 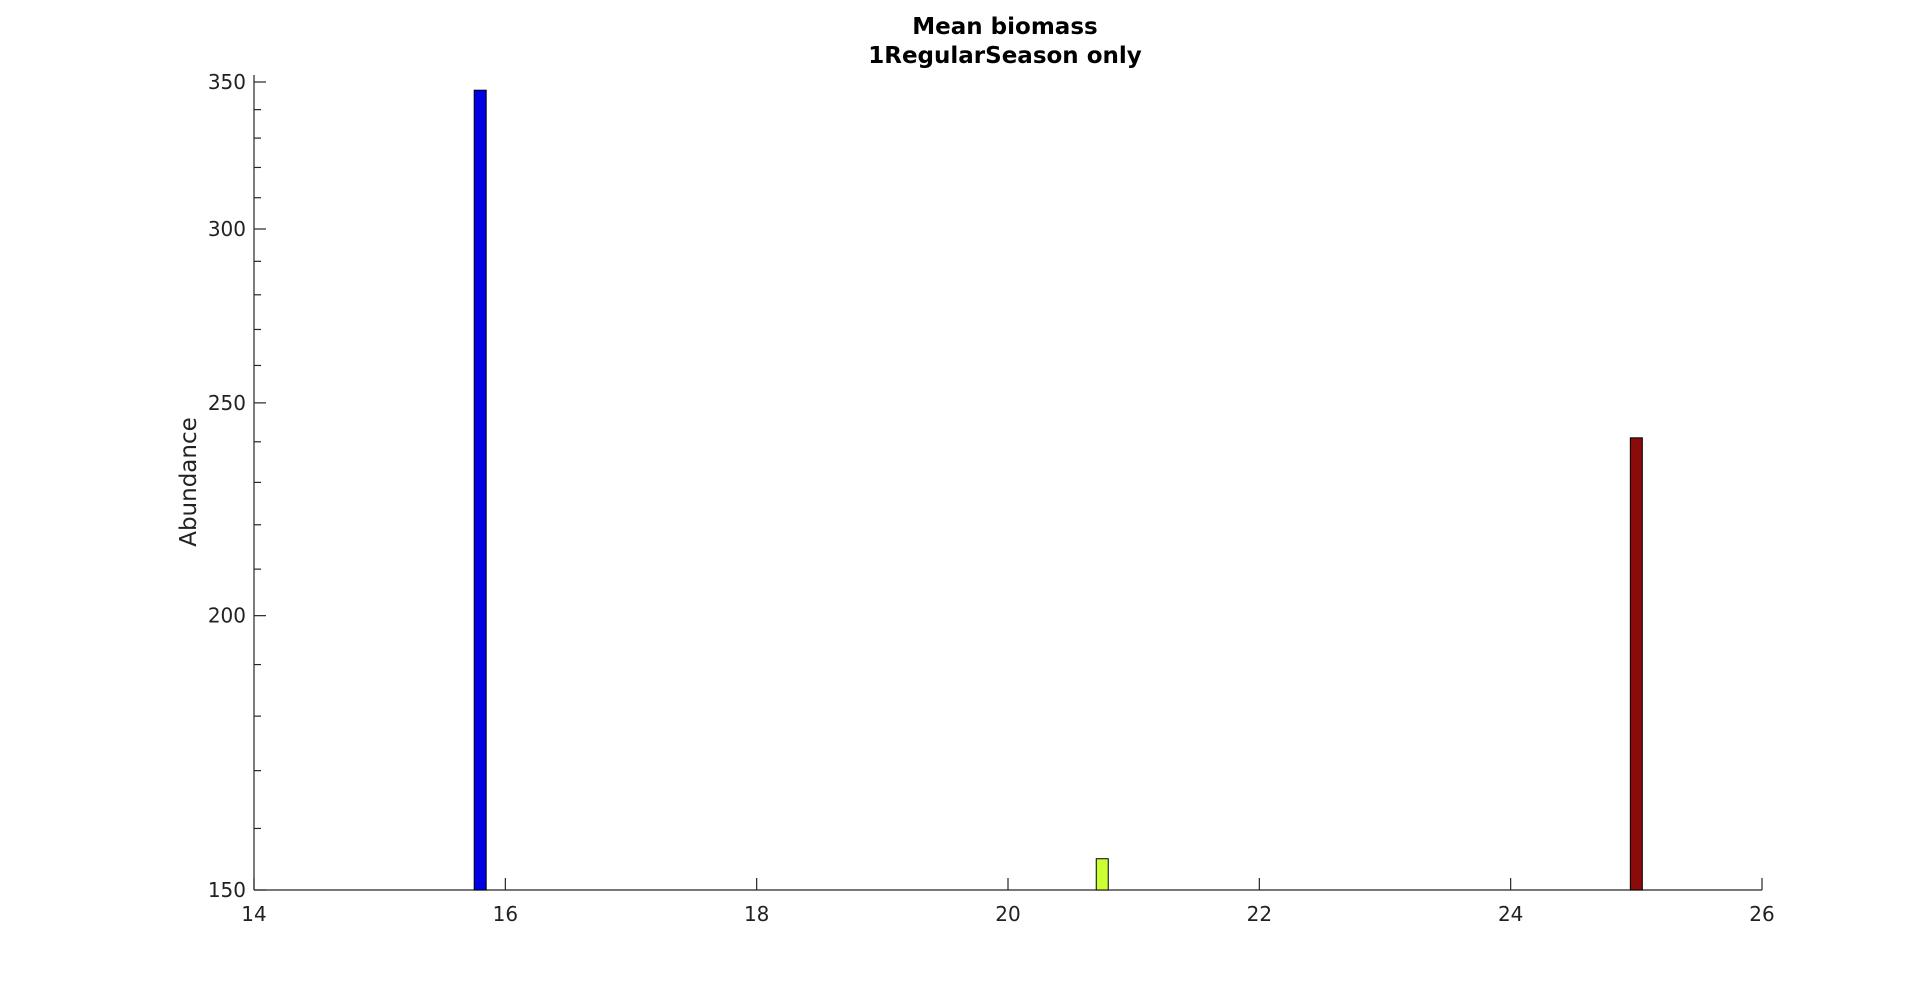 I want to click on y-ticks: 150 200 250 300 350, so click(x=237, y=486).